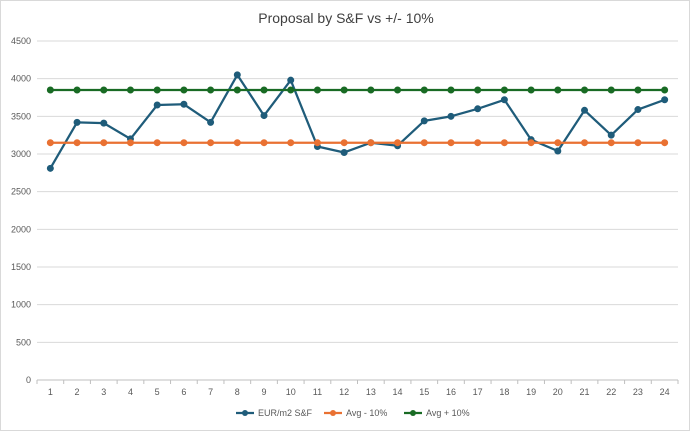 This screenshot has width=690, height=432. What do you see at coordinates (23, 342) in the screenshot?
I see `y-tick-label: 500` at bounding box center [23, 342].